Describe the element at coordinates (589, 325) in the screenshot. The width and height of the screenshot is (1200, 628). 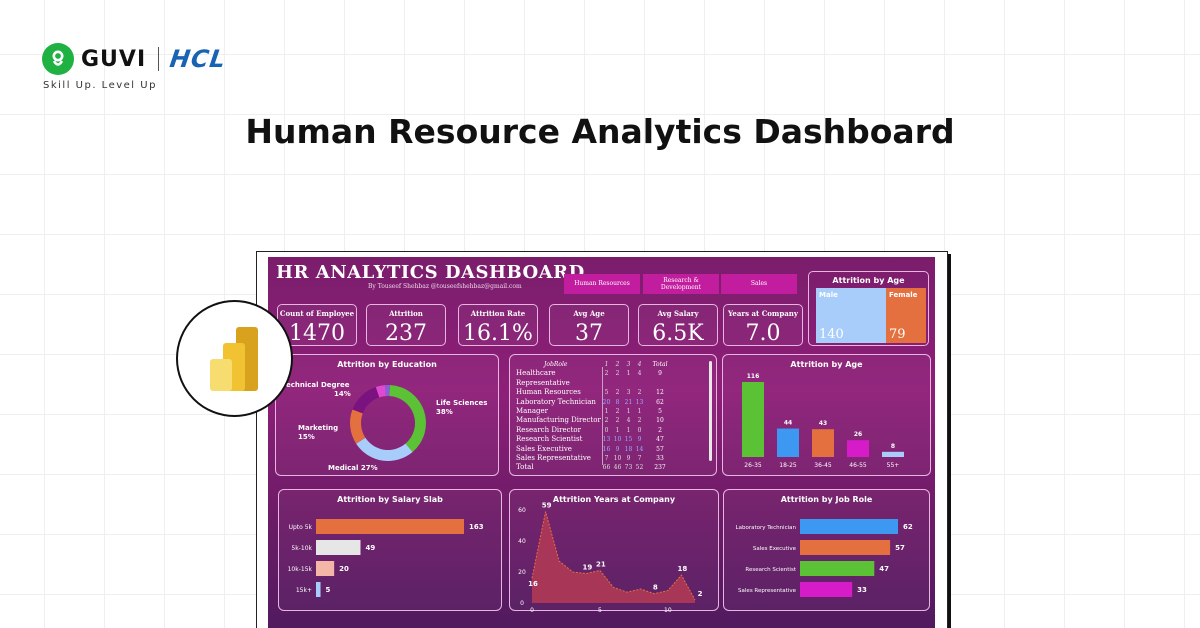
I see `kpi-card-avg-age: Avg Age 37` at that location.